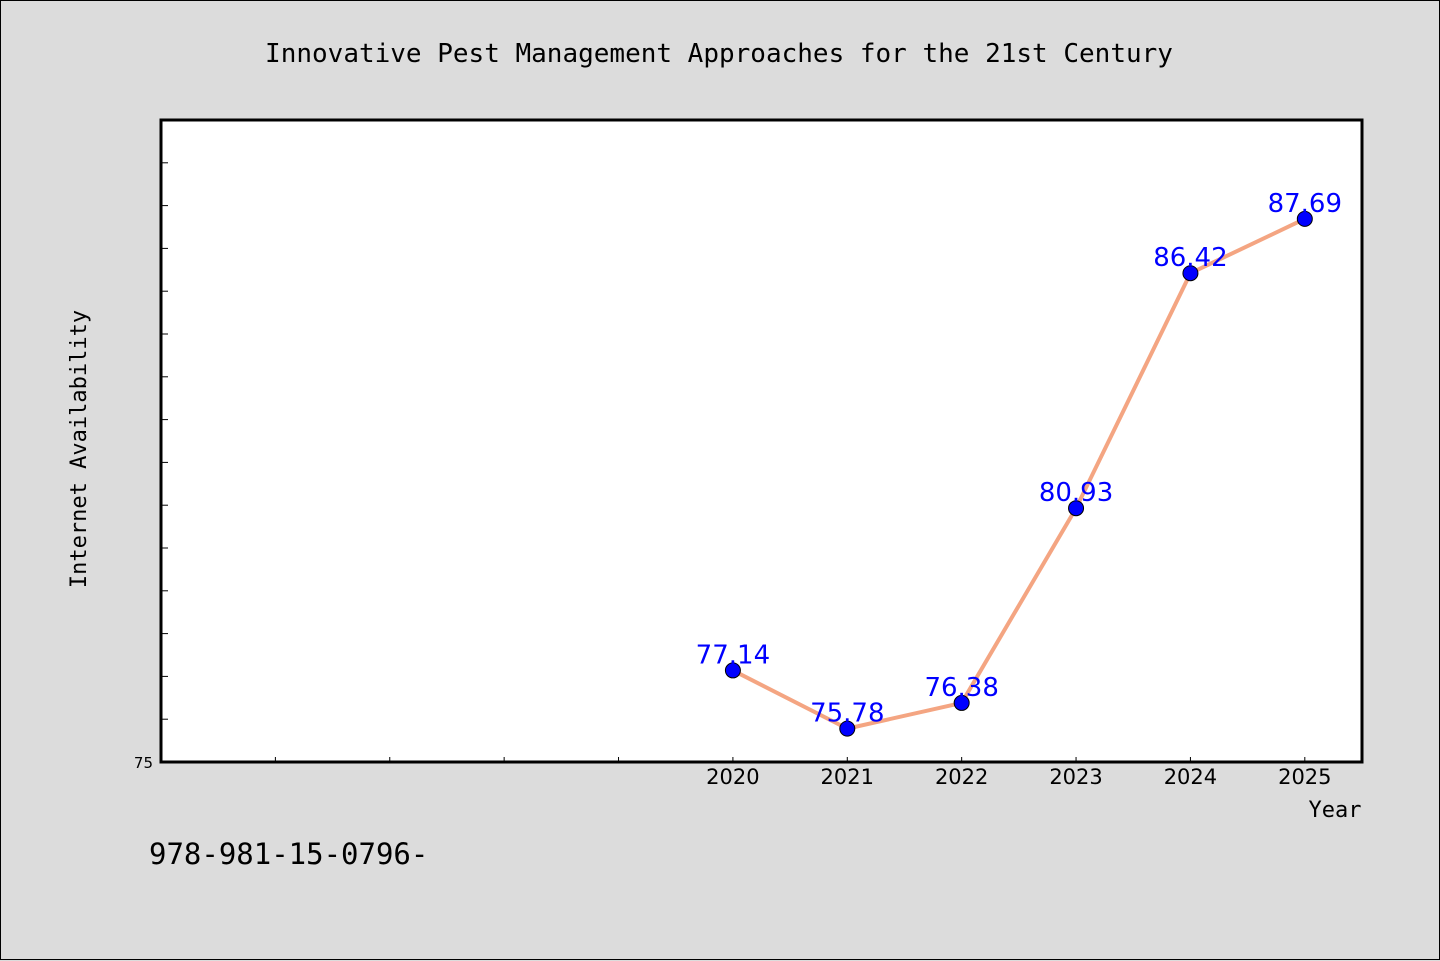  Describe the element at coordinates (847, 777) in the screenshot. I see `x-tick-label: 2021` at that location.